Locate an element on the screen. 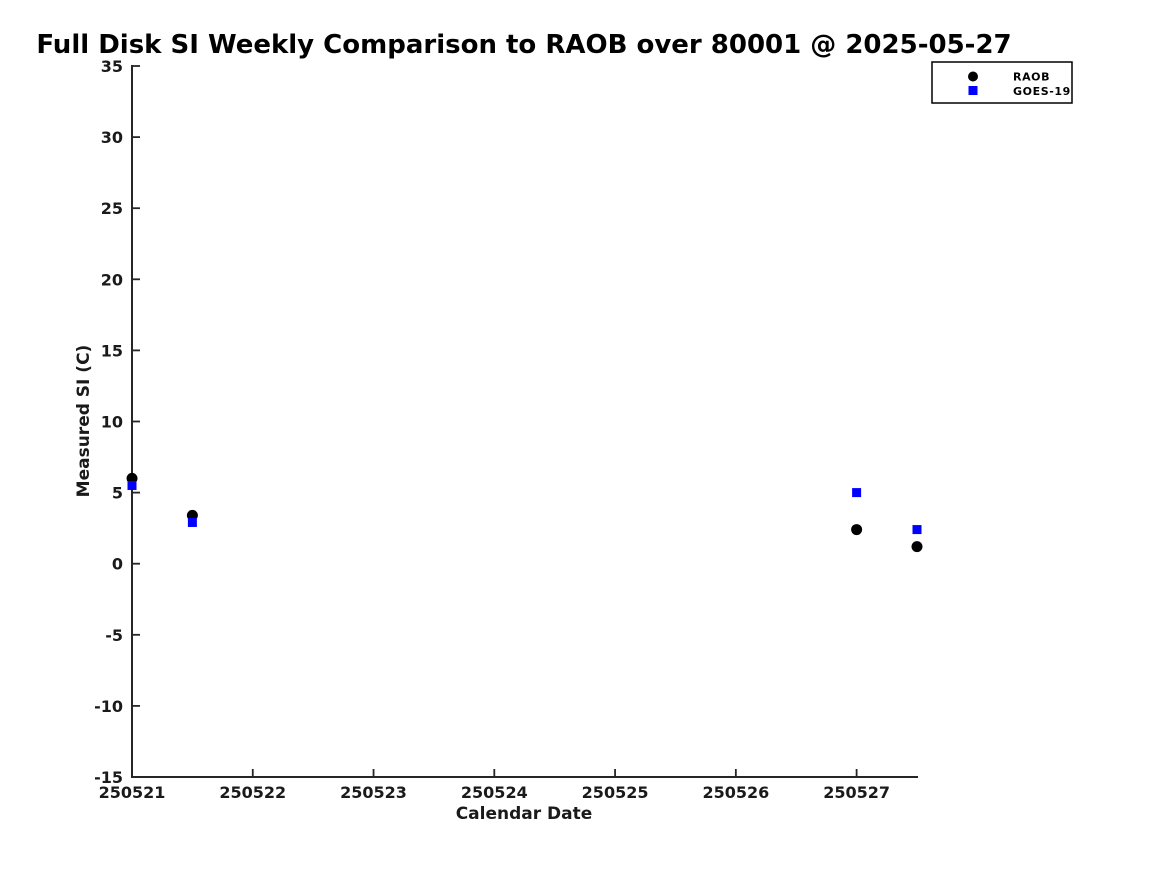 This screenshot has height=875, width=1167. y-tick-label: 0 is located at coordinates (117, 564).